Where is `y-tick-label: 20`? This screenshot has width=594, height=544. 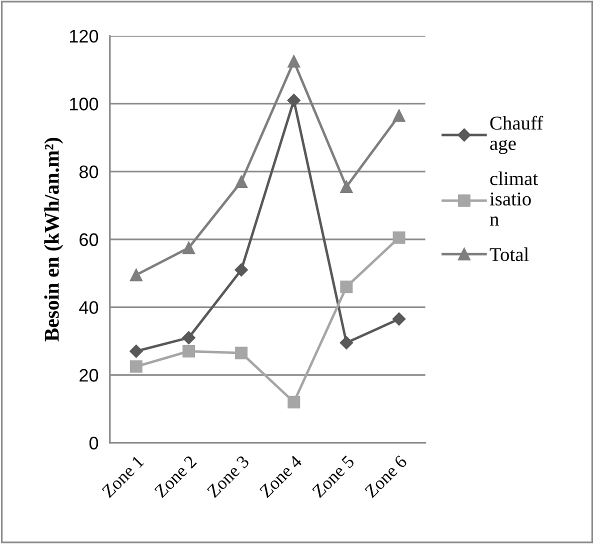 y-tick-label: 20 is located at coordinates (89, 375).